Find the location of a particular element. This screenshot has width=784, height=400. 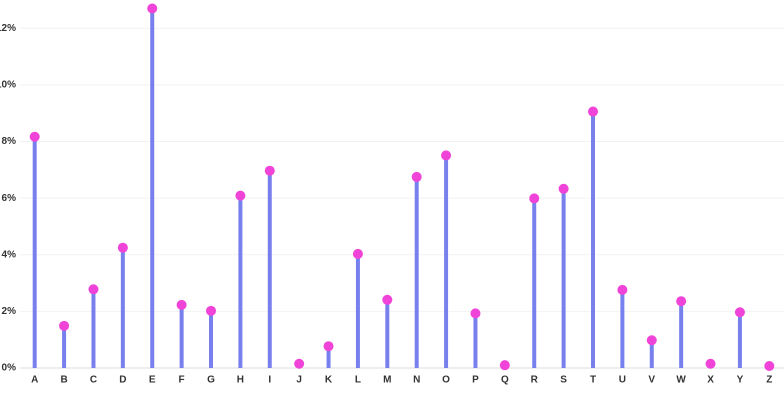

x-tick-label: Y is located at coordinates (740, 380).